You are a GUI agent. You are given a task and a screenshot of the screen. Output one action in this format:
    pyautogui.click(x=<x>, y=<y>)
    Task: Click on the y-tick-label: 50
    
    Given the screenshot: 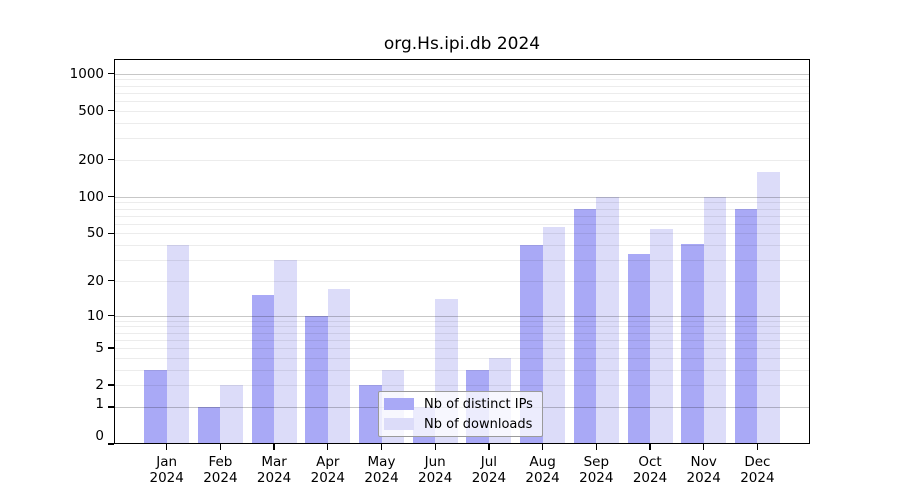 What is the action you would take?
    pyautogui.click(x=95, y=233)
    